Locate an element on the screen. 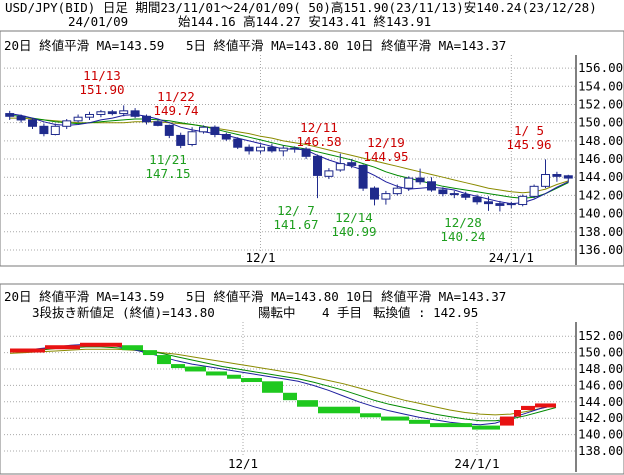 This screenshot has width=624, height=475. line-break-x-tick-label: 24/1/1 is located at coordinates (476, 463).